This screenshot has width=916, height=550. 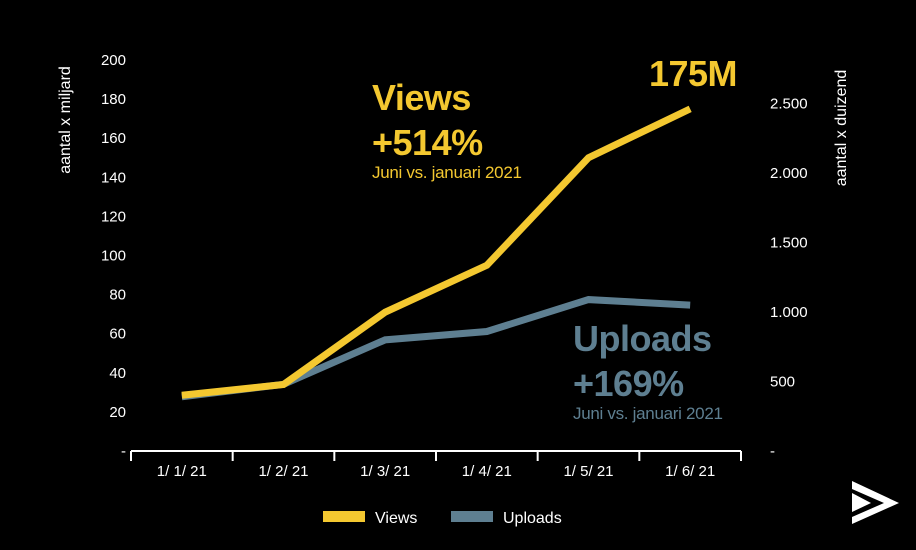 What do you see at coordinates (344, 516) in the screenshot?
I see `legend-swatch-views` at bounding box center [344, 516].